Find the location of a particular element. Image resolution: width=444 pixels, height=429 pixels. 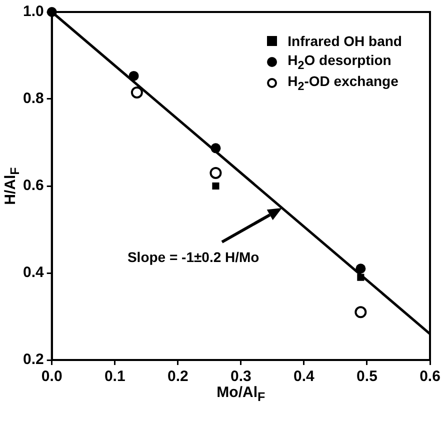

x-tick-label: 0.6 is located at coordinates (430, 377).